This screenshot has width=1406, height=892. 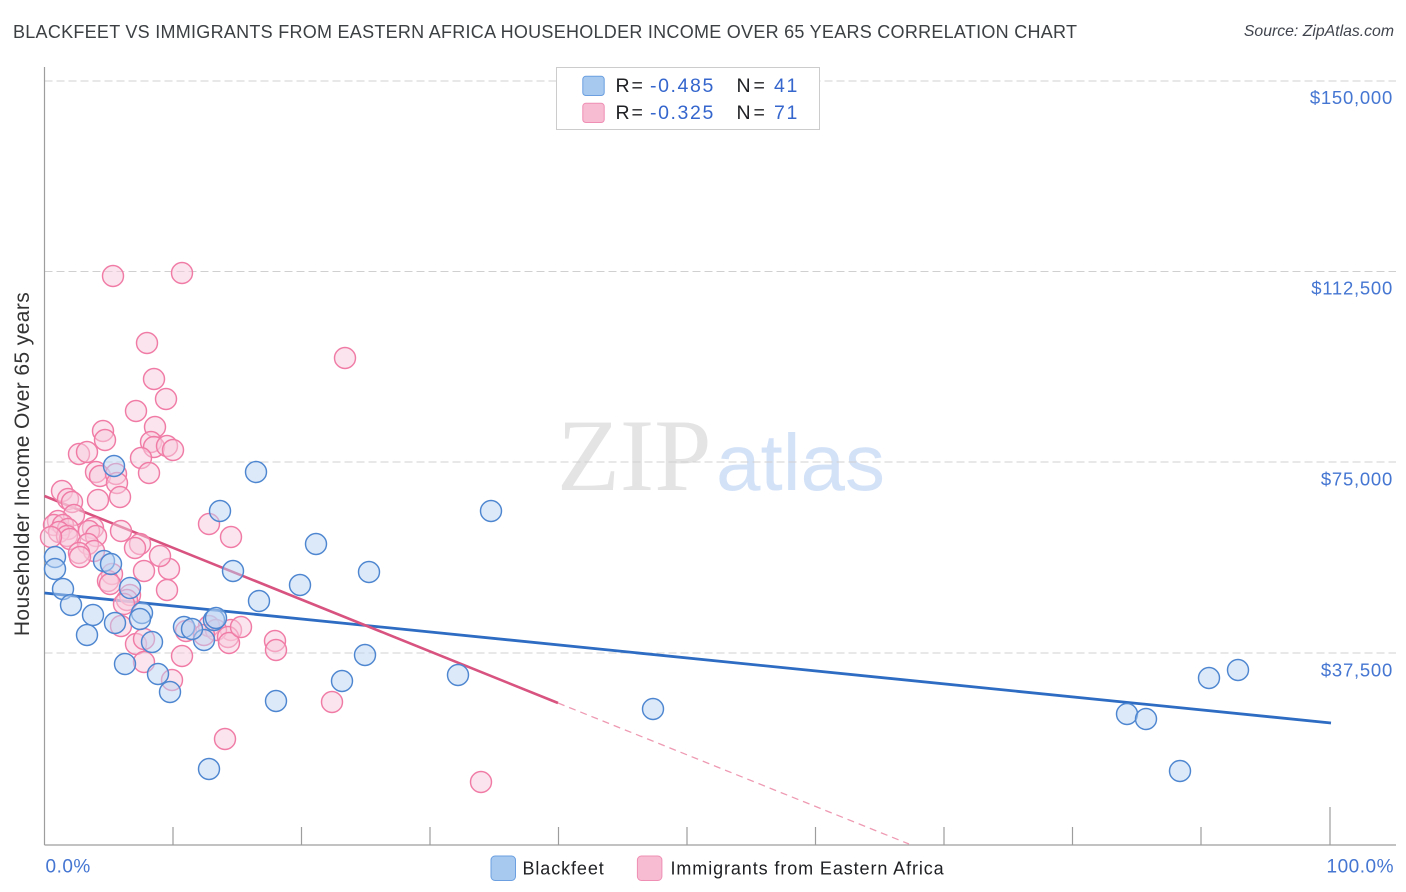 I want to click on svg-text: $150,000, so click(x=1351, y=97).